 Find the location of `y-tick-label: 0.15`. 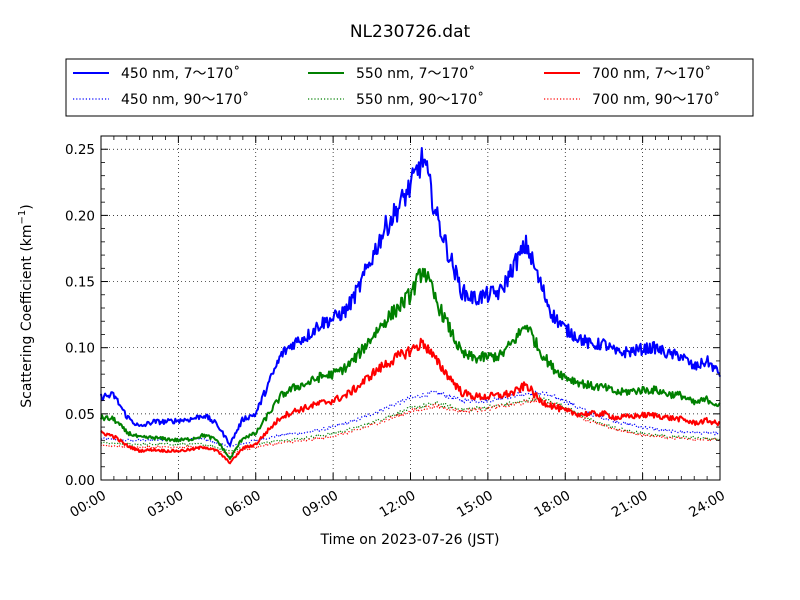

y-tick-label: 0.15 is located at coordinates (80, 283).